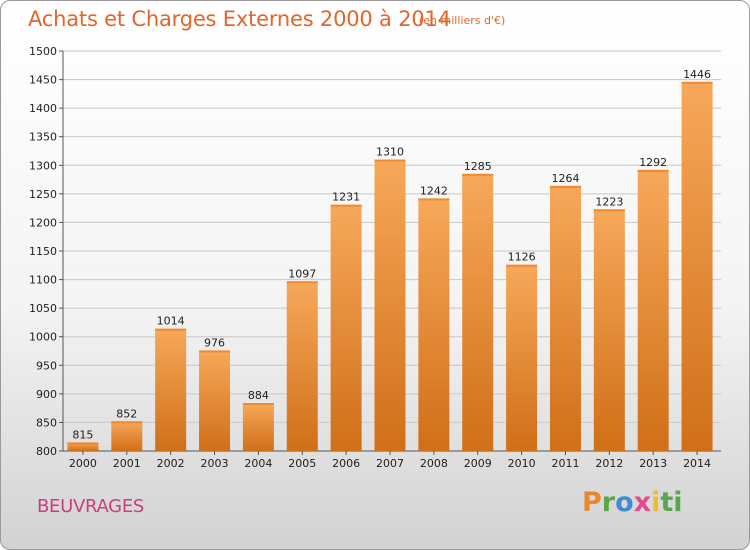  What do you see at coordinates (302, 273) in the screenshot?
I see `bar-value-label: 1097` at bounding box center [302, 273].